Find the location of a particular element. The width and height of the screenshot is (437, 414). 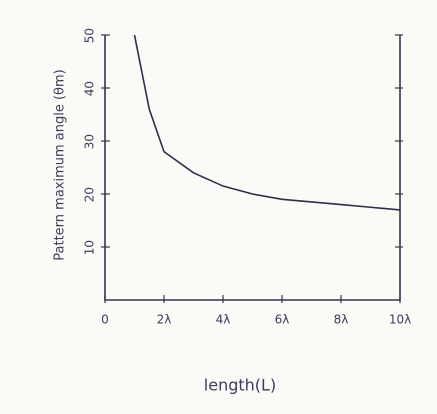

x-tick-label: 6λ is located at coordinates (282, 320).